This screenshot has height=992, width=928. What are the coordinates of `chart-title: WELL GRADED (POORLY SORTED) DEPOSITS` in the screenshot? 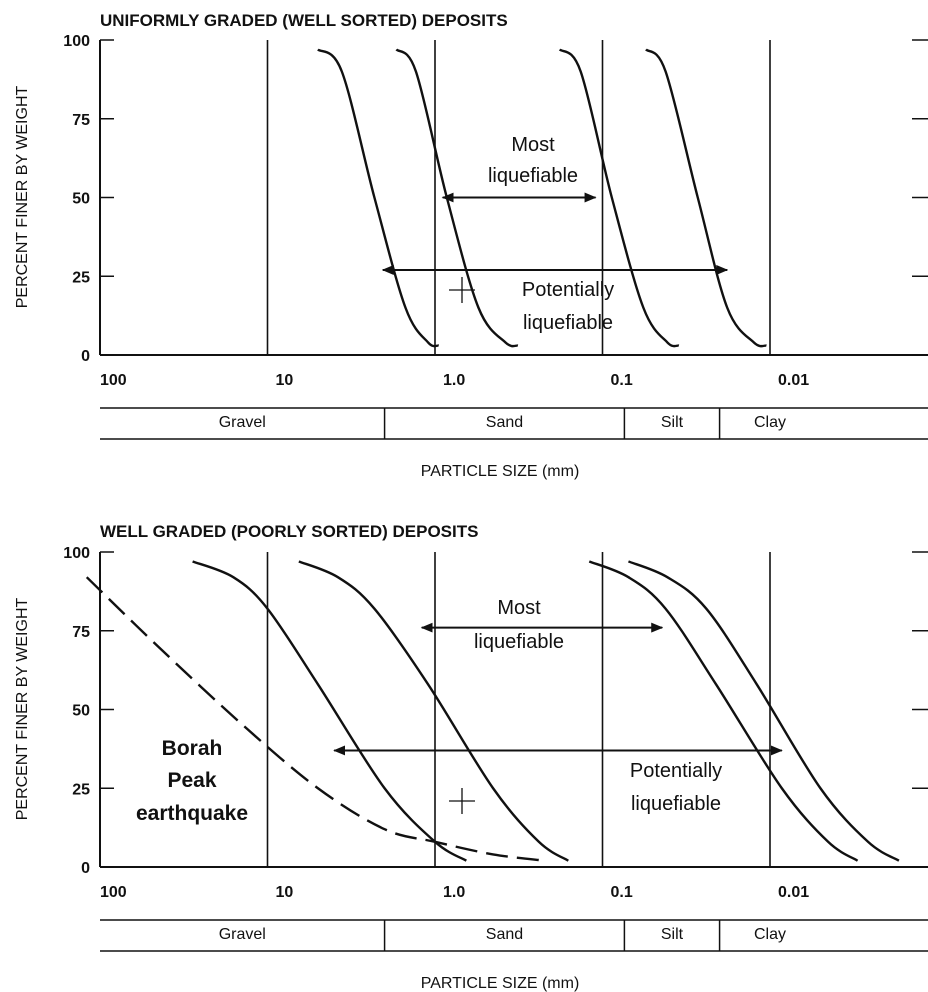 It's located at (289, 531).